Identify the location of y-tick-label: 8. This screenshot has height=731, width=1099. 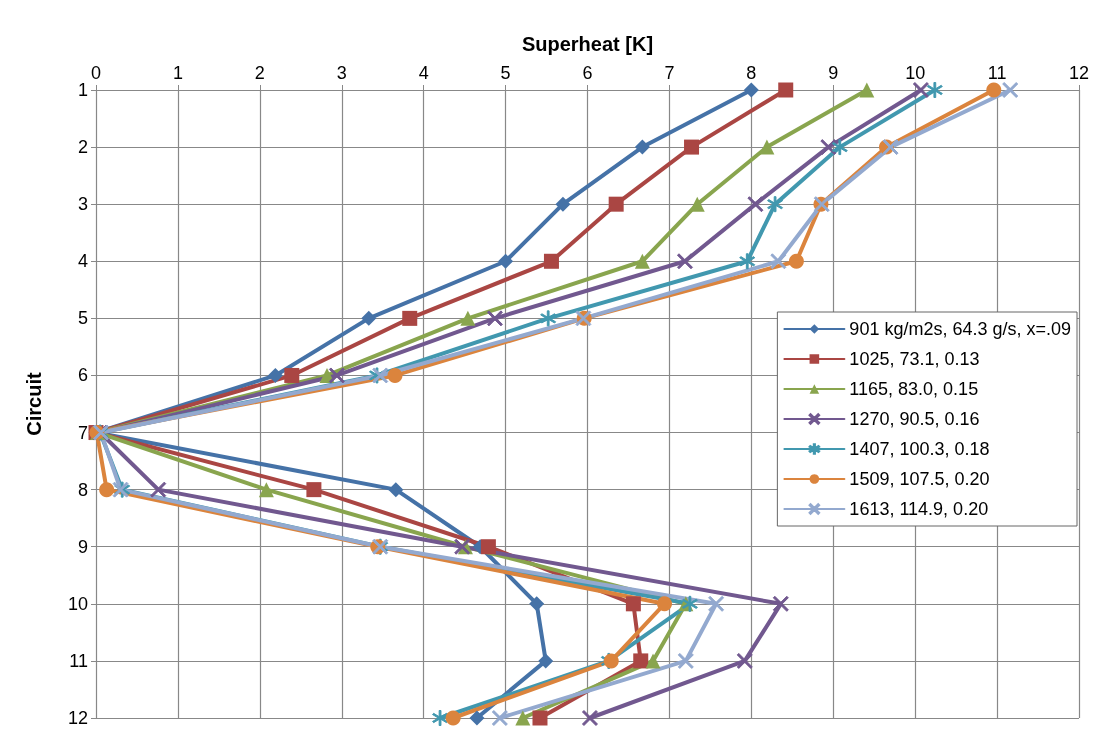
(82, 489).